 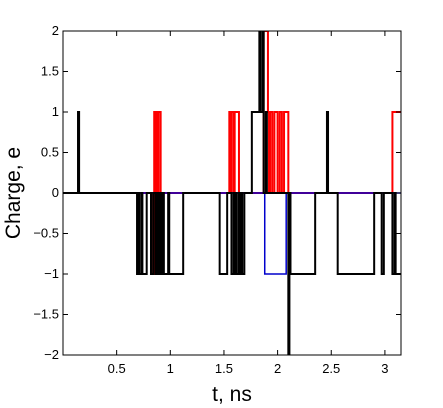 What do you see at coordinates (277, 368) in the screenshot?
I see `x-tick-label: 2` at bounding box center [277, 368].